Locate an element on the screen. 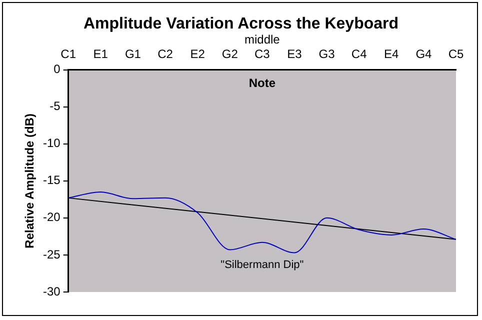  y-tick-label: 0 is located at coordinates (57, 69).